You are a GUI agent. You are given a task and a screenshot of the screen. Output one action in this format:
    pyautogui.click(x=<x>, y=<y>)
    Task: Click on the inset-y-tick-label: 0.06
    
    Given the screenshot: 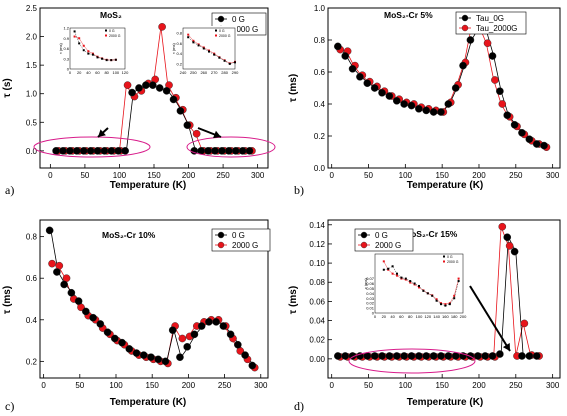 What is the action you would take?
    pyautogui.click(x=370, y=283)
    